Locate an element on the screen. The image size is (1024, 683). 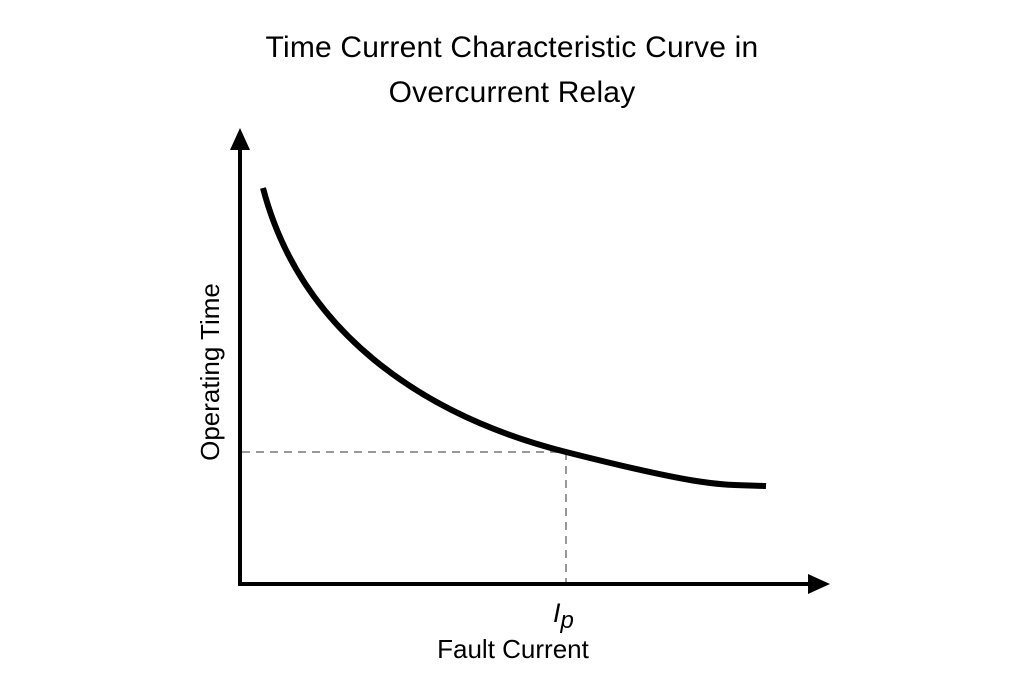
y-axis-label: Operating Time is located at coordinates (210, 372).